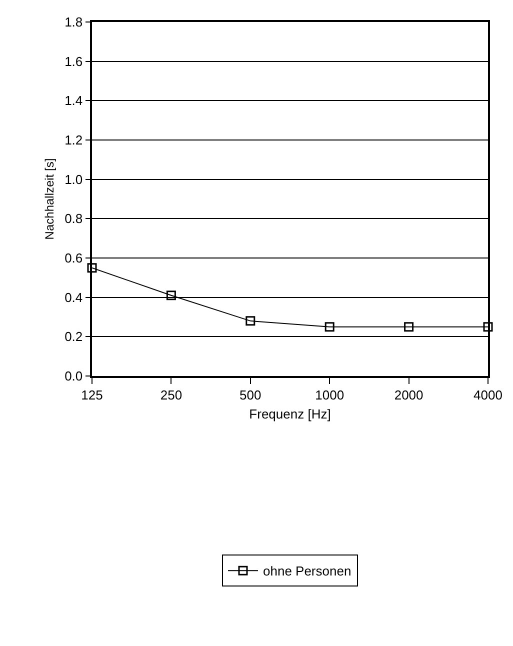 This screenshot has width=513, height=646. What do you see at coordinates (73, 22) in the screenshot?
I see `y-tick-label: 1.8` at bounding box center [73, 22].